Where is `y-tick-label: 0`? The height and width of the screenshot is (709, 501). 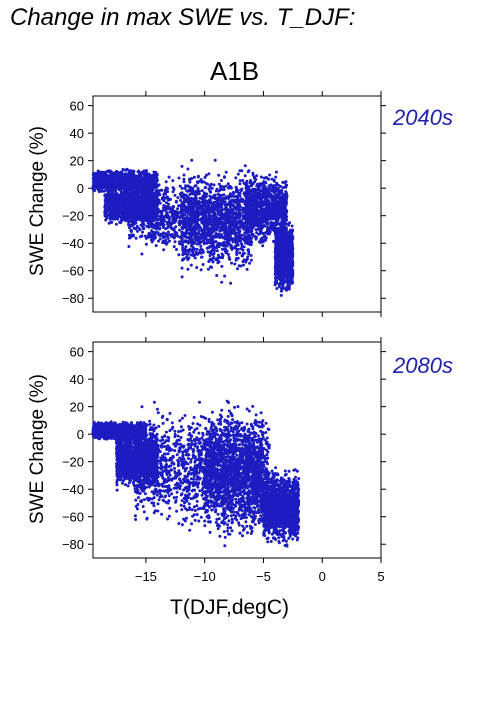
y-tick-label: 0 is located at coordinates (80, 188).